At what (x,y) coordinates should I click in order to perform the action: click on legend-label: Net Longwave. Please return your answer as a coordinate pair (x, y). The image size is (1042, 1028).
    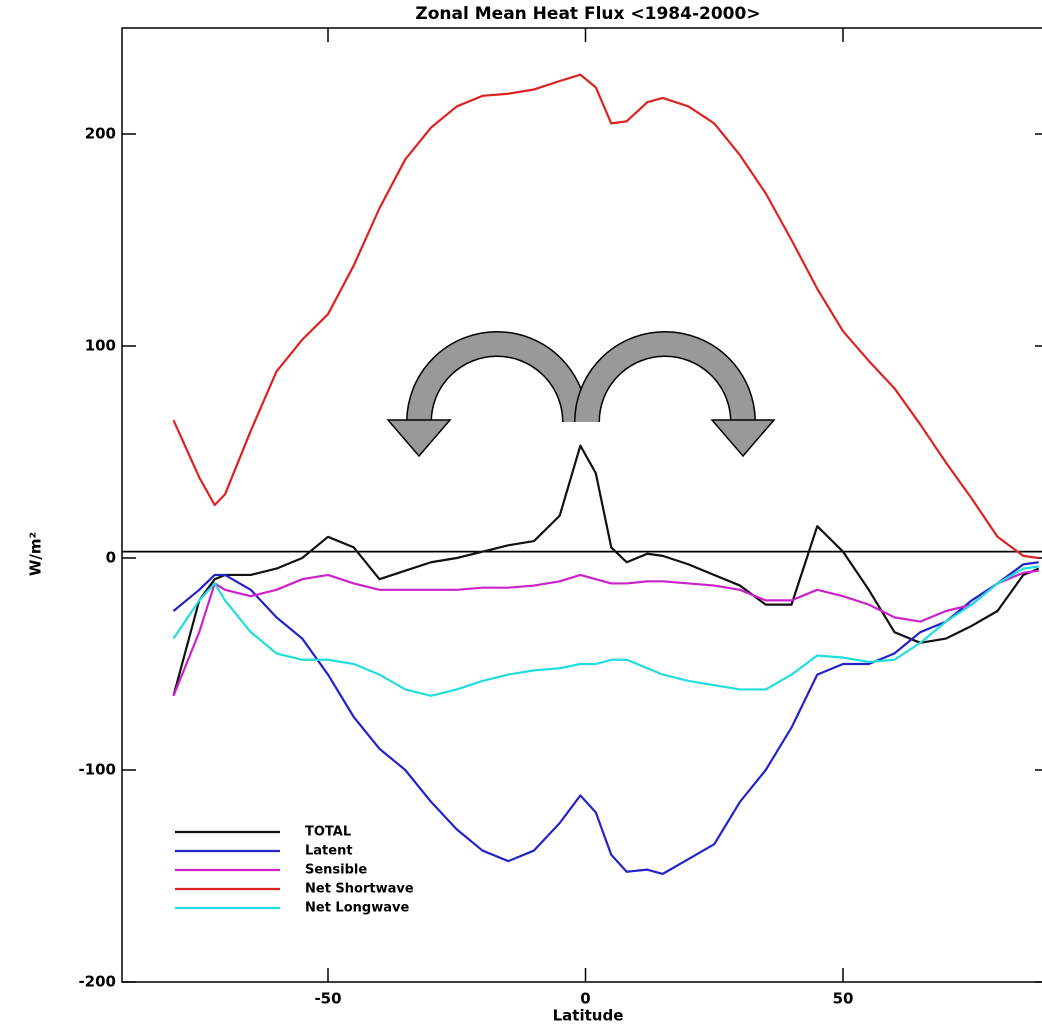
    Looking at the image, I should click on (357, 908).